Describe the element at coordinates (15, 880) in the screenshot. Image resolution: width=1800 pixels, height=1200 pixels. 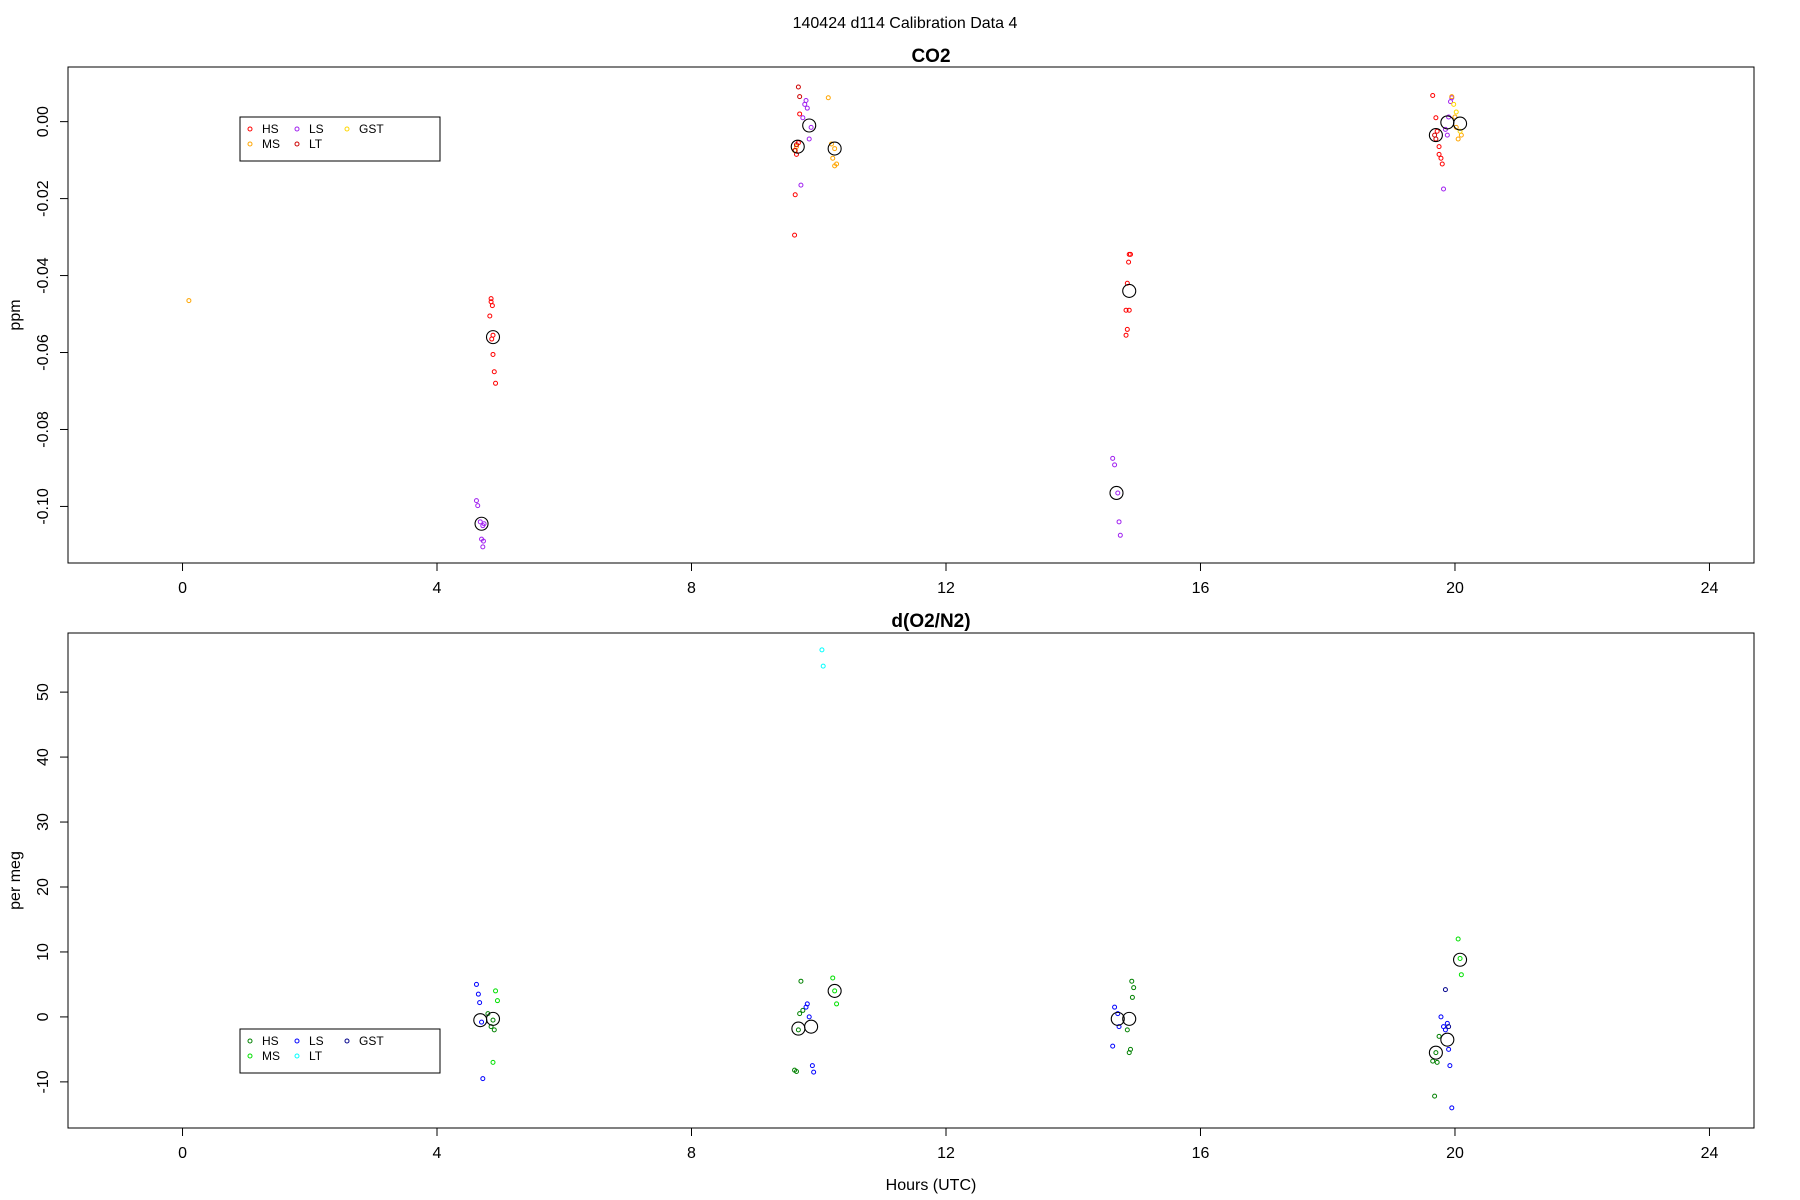
I see `y-axis-label: per meg` at that location.